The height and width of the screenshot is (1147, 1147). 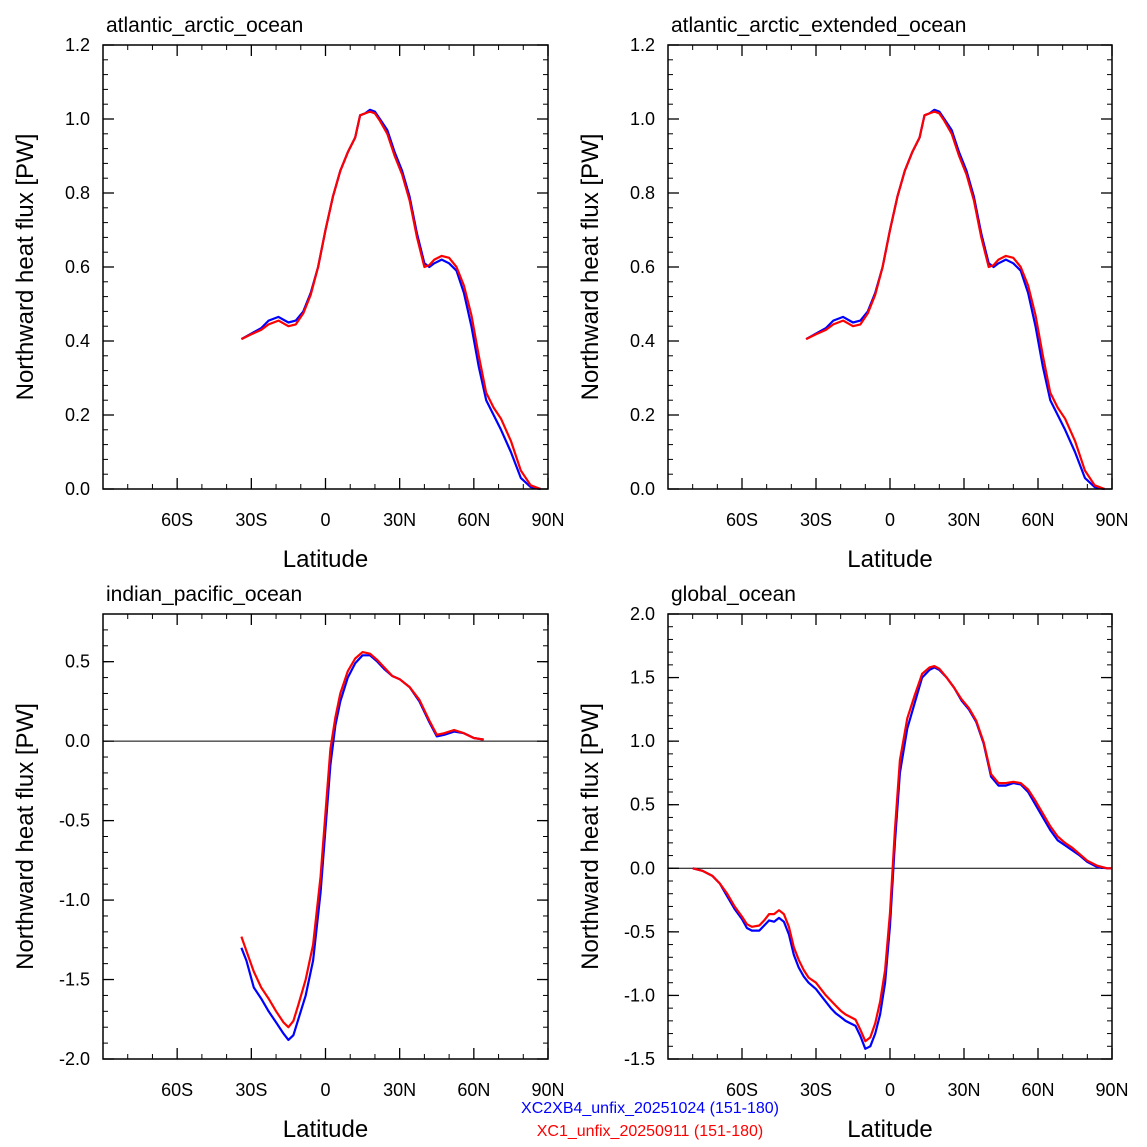 What do you see at coordinates (733, 594) in the screenshot?
I see `panel-title: global_ocean` at bounding box center [733, 594].